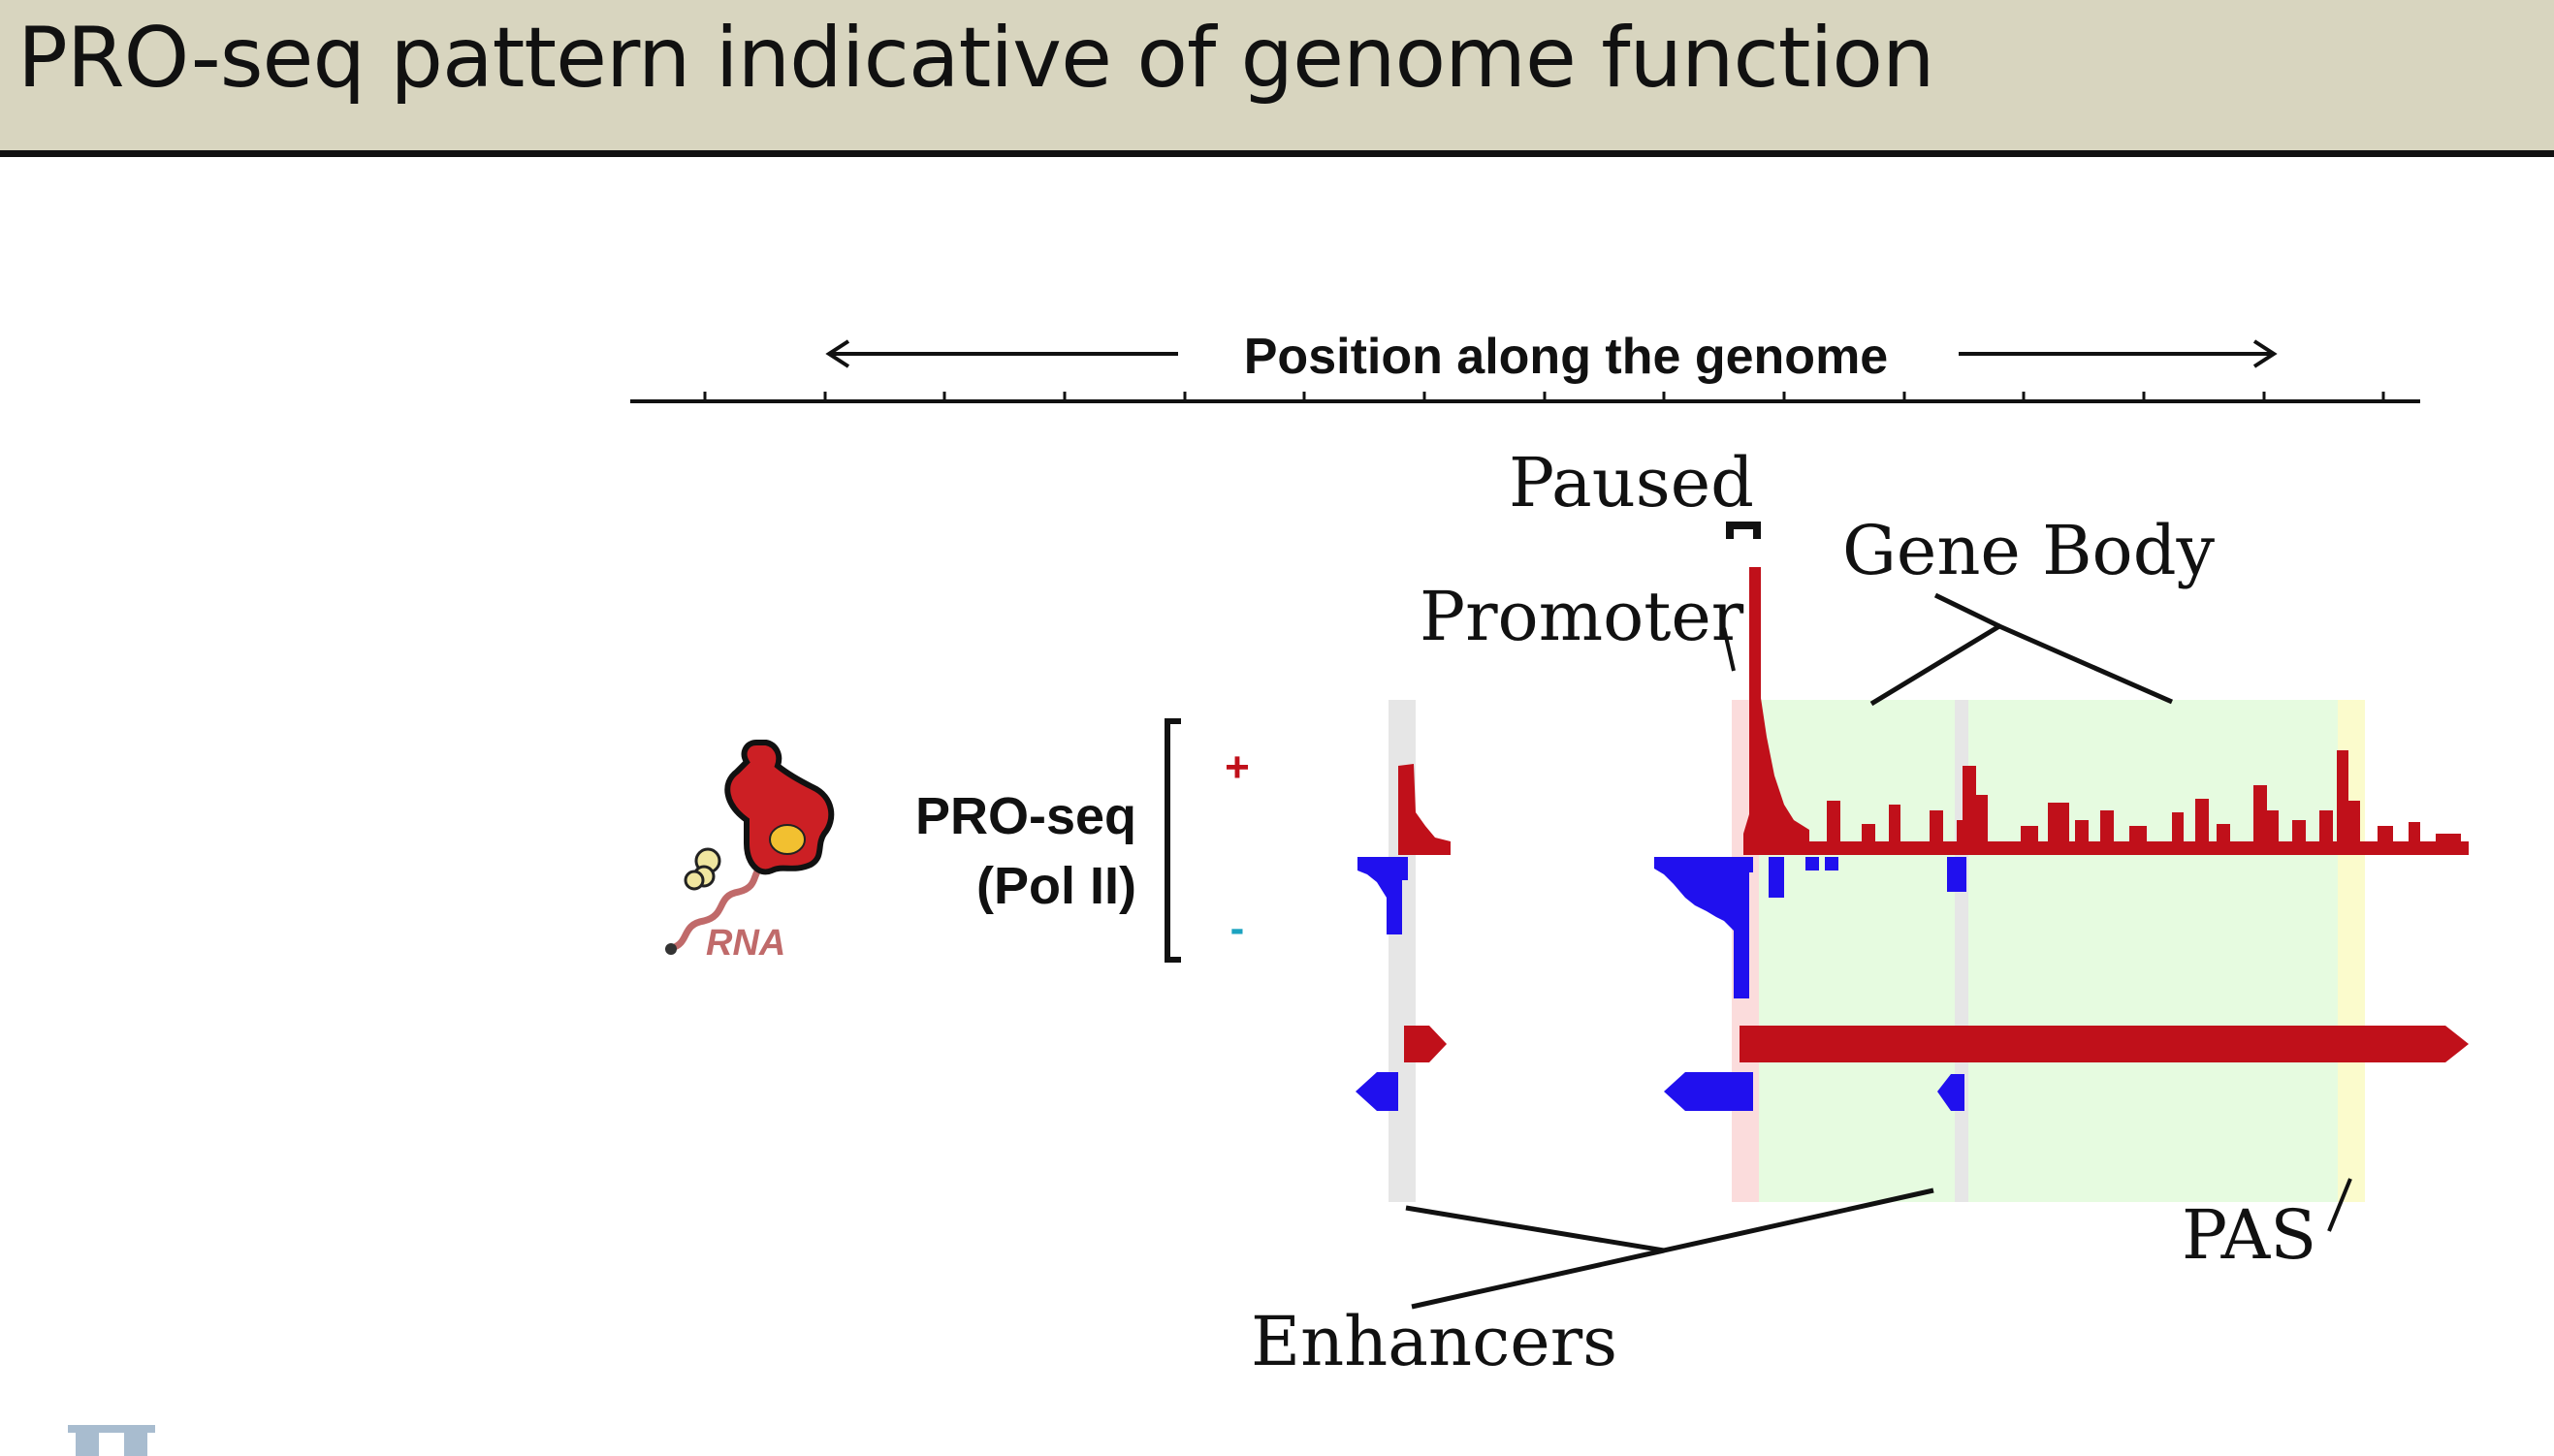 The height and width of the screenshot is (1456, 2554). I want to click on plus-enhancer-peak, so click(1424, 809).